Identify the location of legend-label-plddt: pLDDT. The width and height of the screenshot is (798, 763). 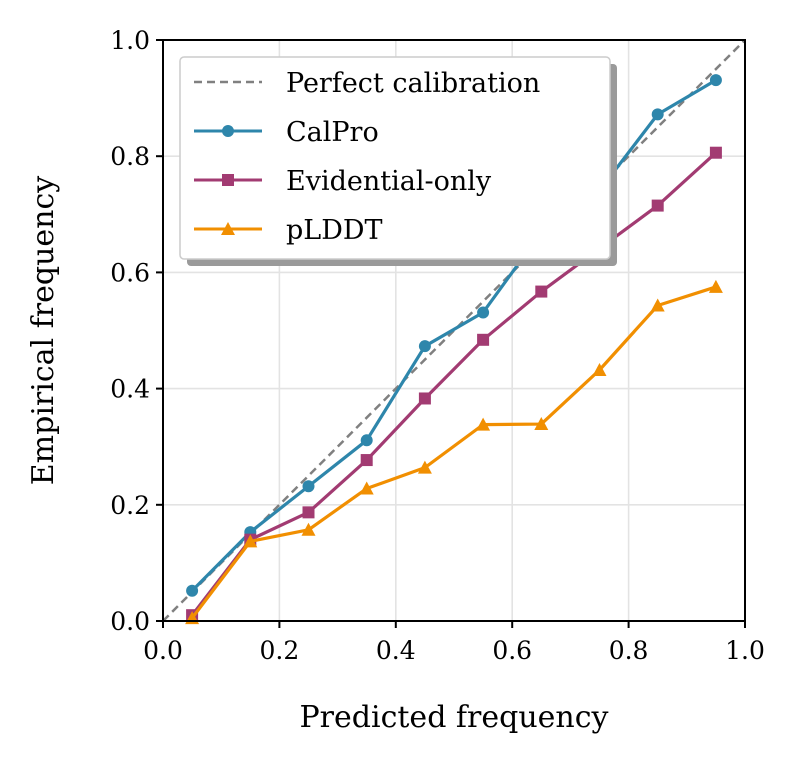
(334, 230).